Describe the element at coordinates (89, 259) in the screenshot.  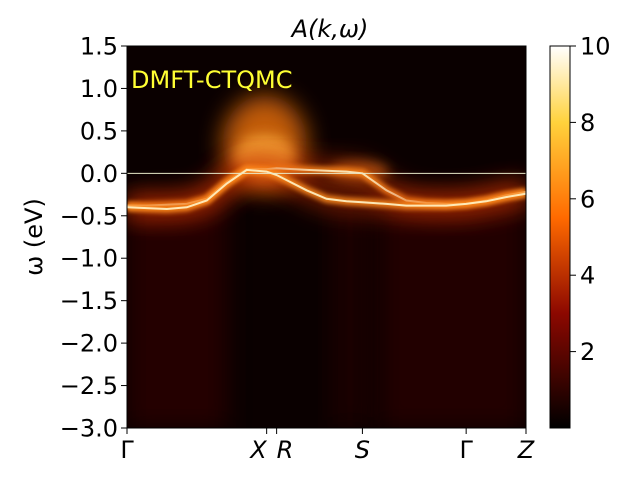
I see `y-tick-label: −1.0` at that location.